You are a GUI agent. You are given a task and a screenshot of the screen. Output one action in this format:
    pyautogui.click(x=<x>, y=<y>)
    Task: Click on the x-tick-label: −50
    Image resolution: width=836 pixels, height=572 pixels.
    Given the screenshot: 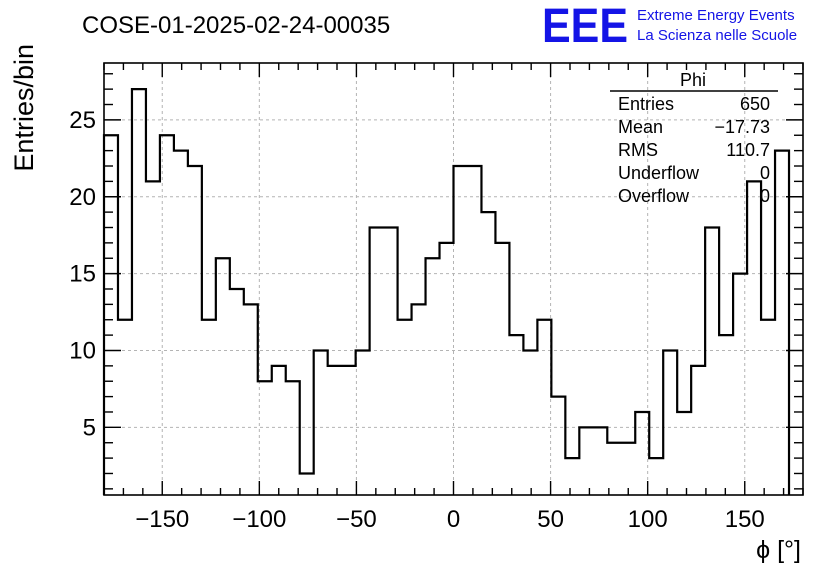 What is the action you would take?
    pyautogui.click(x=356, y=519)
    